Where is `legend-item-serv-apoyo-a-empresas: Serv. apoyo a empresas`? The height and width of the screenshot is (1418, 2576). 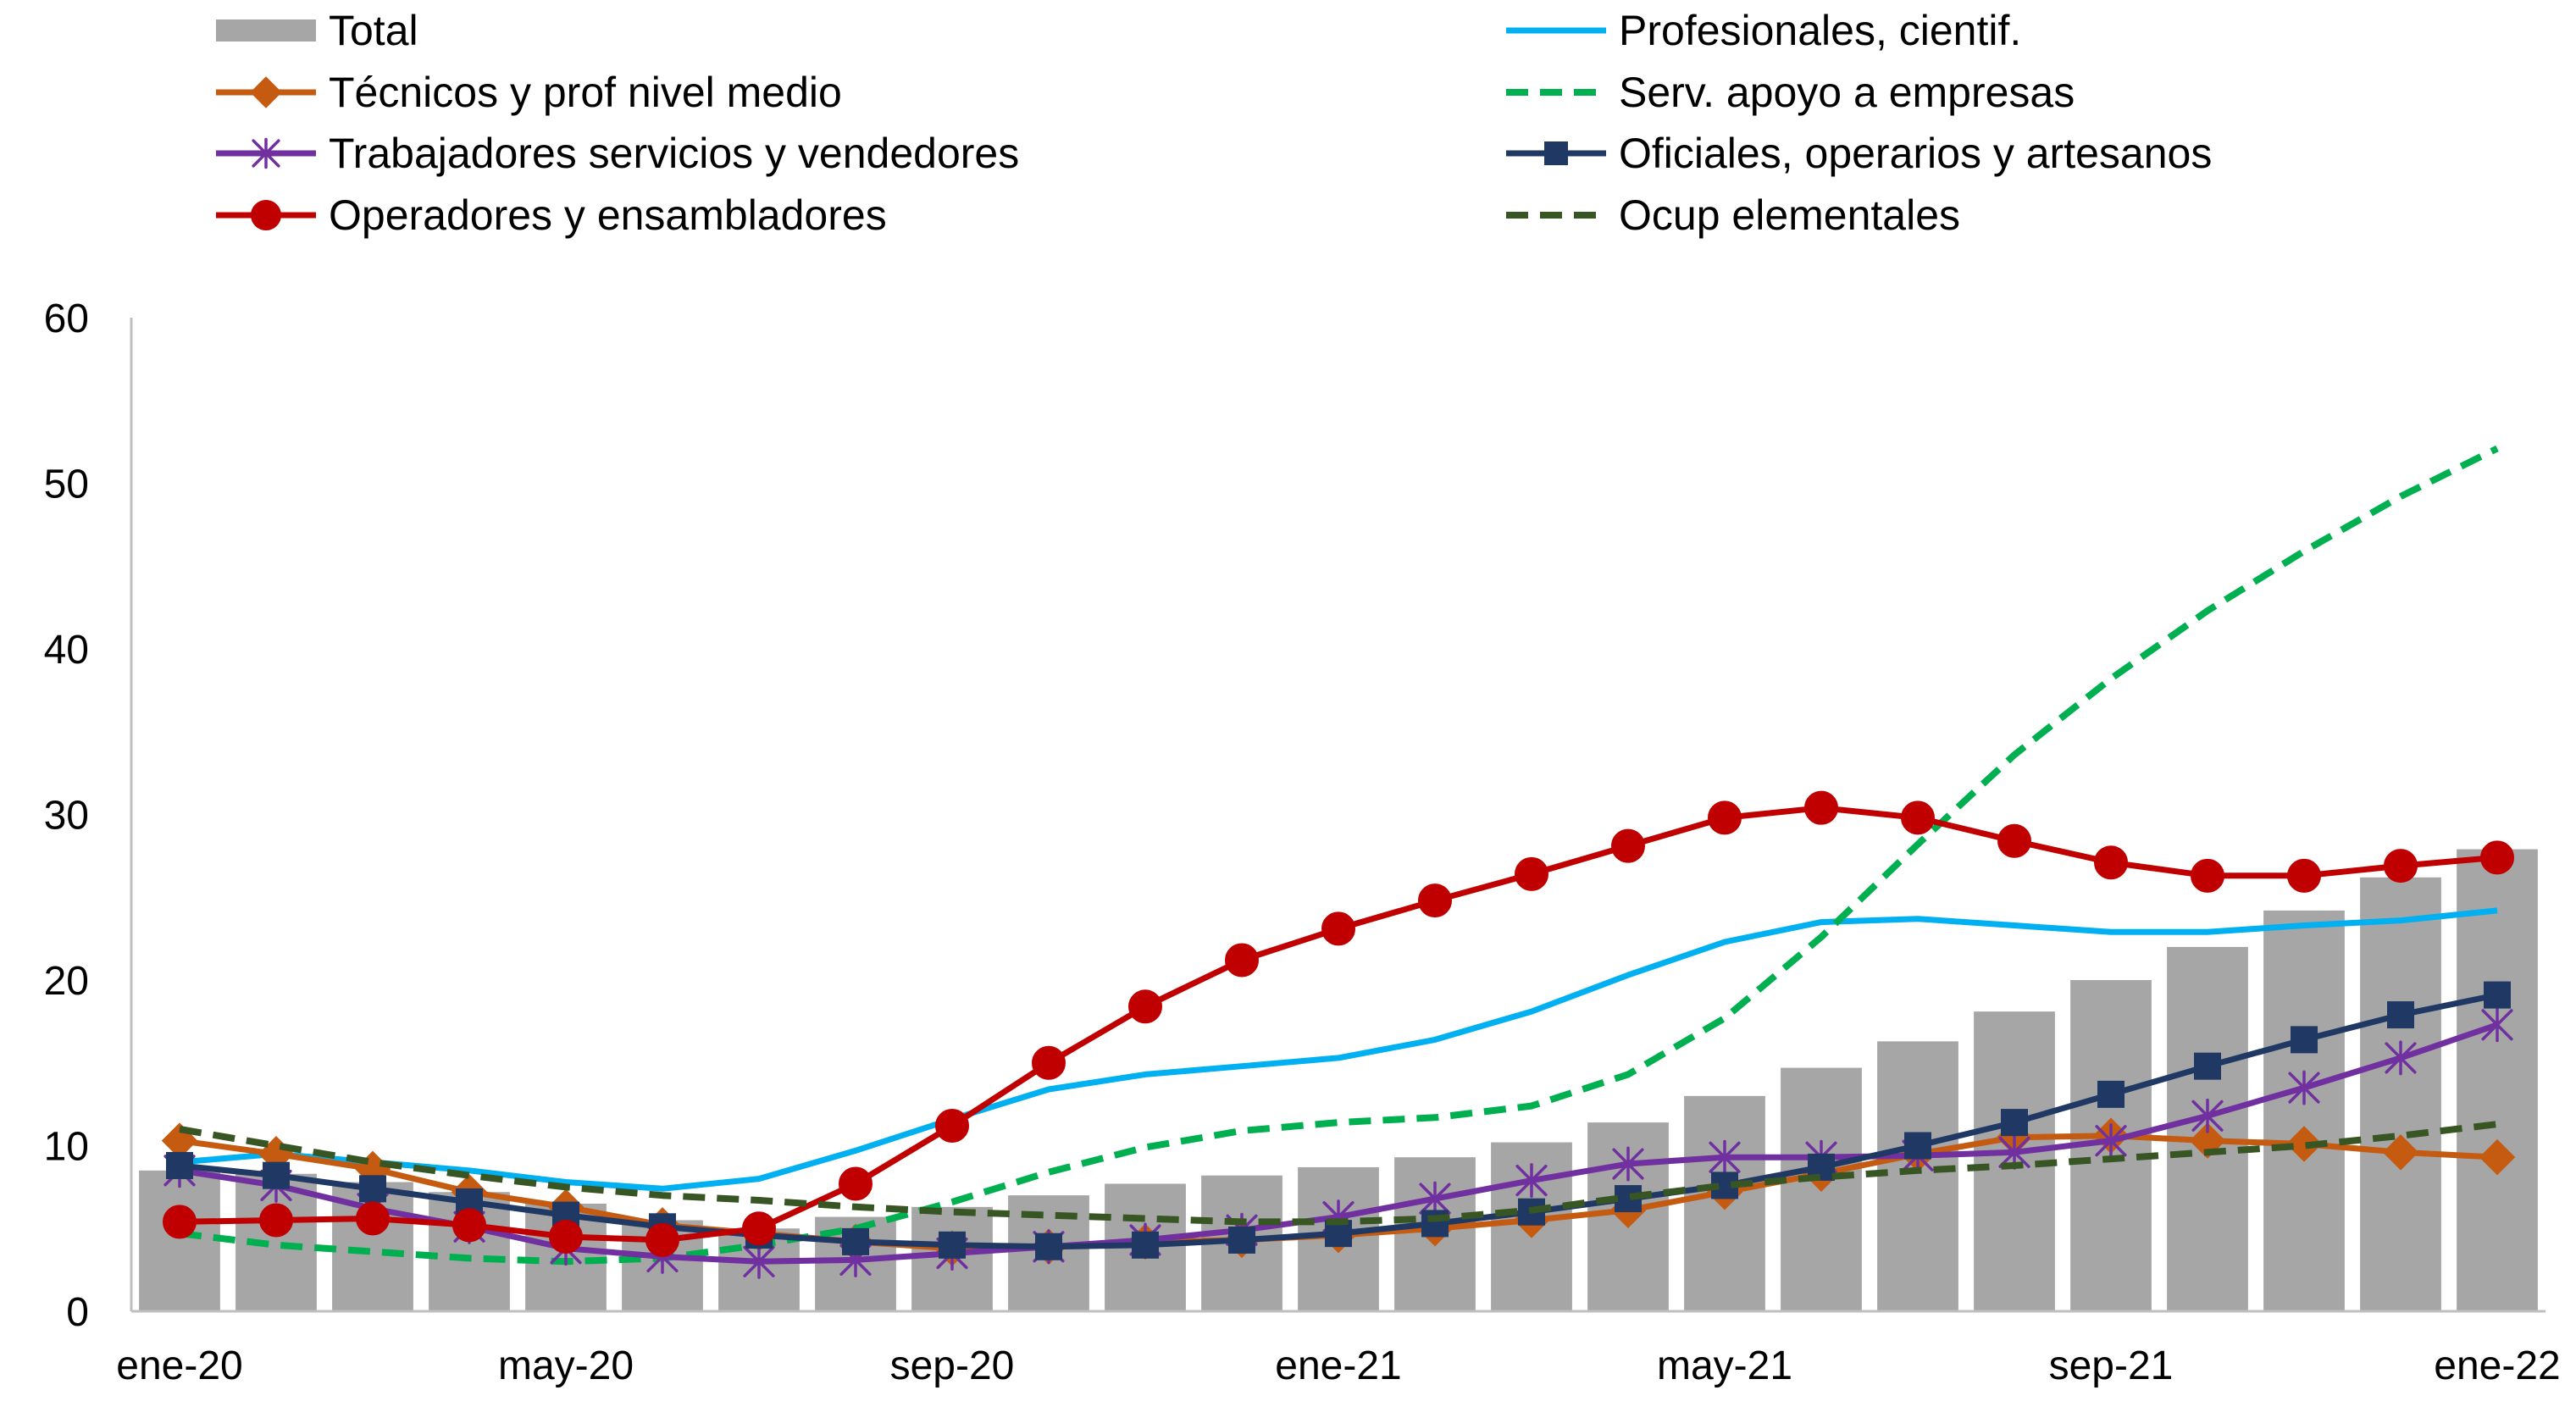
legend-item-serv-apoyo-a-empresas: Serv. apoyo a empresas is located at coordinates (1790, 92).